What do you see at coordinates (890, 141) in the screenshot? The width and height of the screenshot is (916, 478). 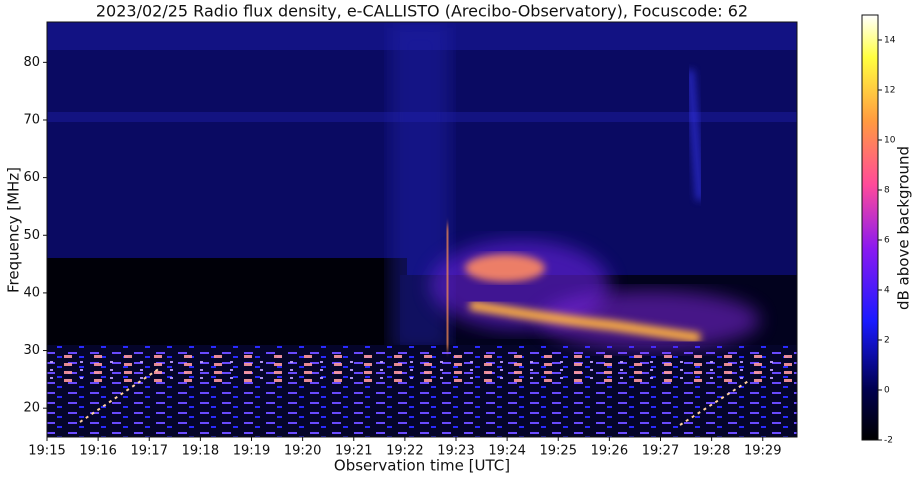 I see `colorbar-tick-label: 10` at bounding box center [890, 141].